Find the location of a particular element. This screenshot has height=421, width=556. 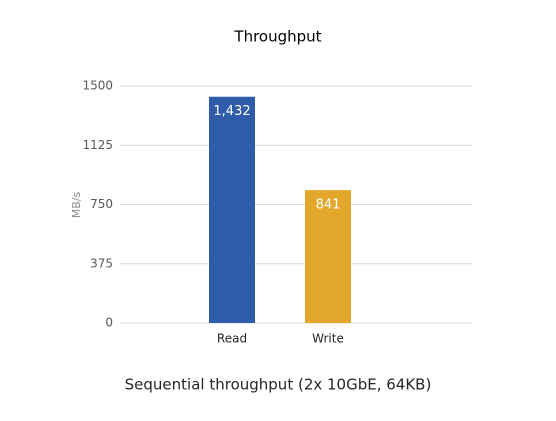

y-axis-label: MB/s is located at coordinates (76, 204).